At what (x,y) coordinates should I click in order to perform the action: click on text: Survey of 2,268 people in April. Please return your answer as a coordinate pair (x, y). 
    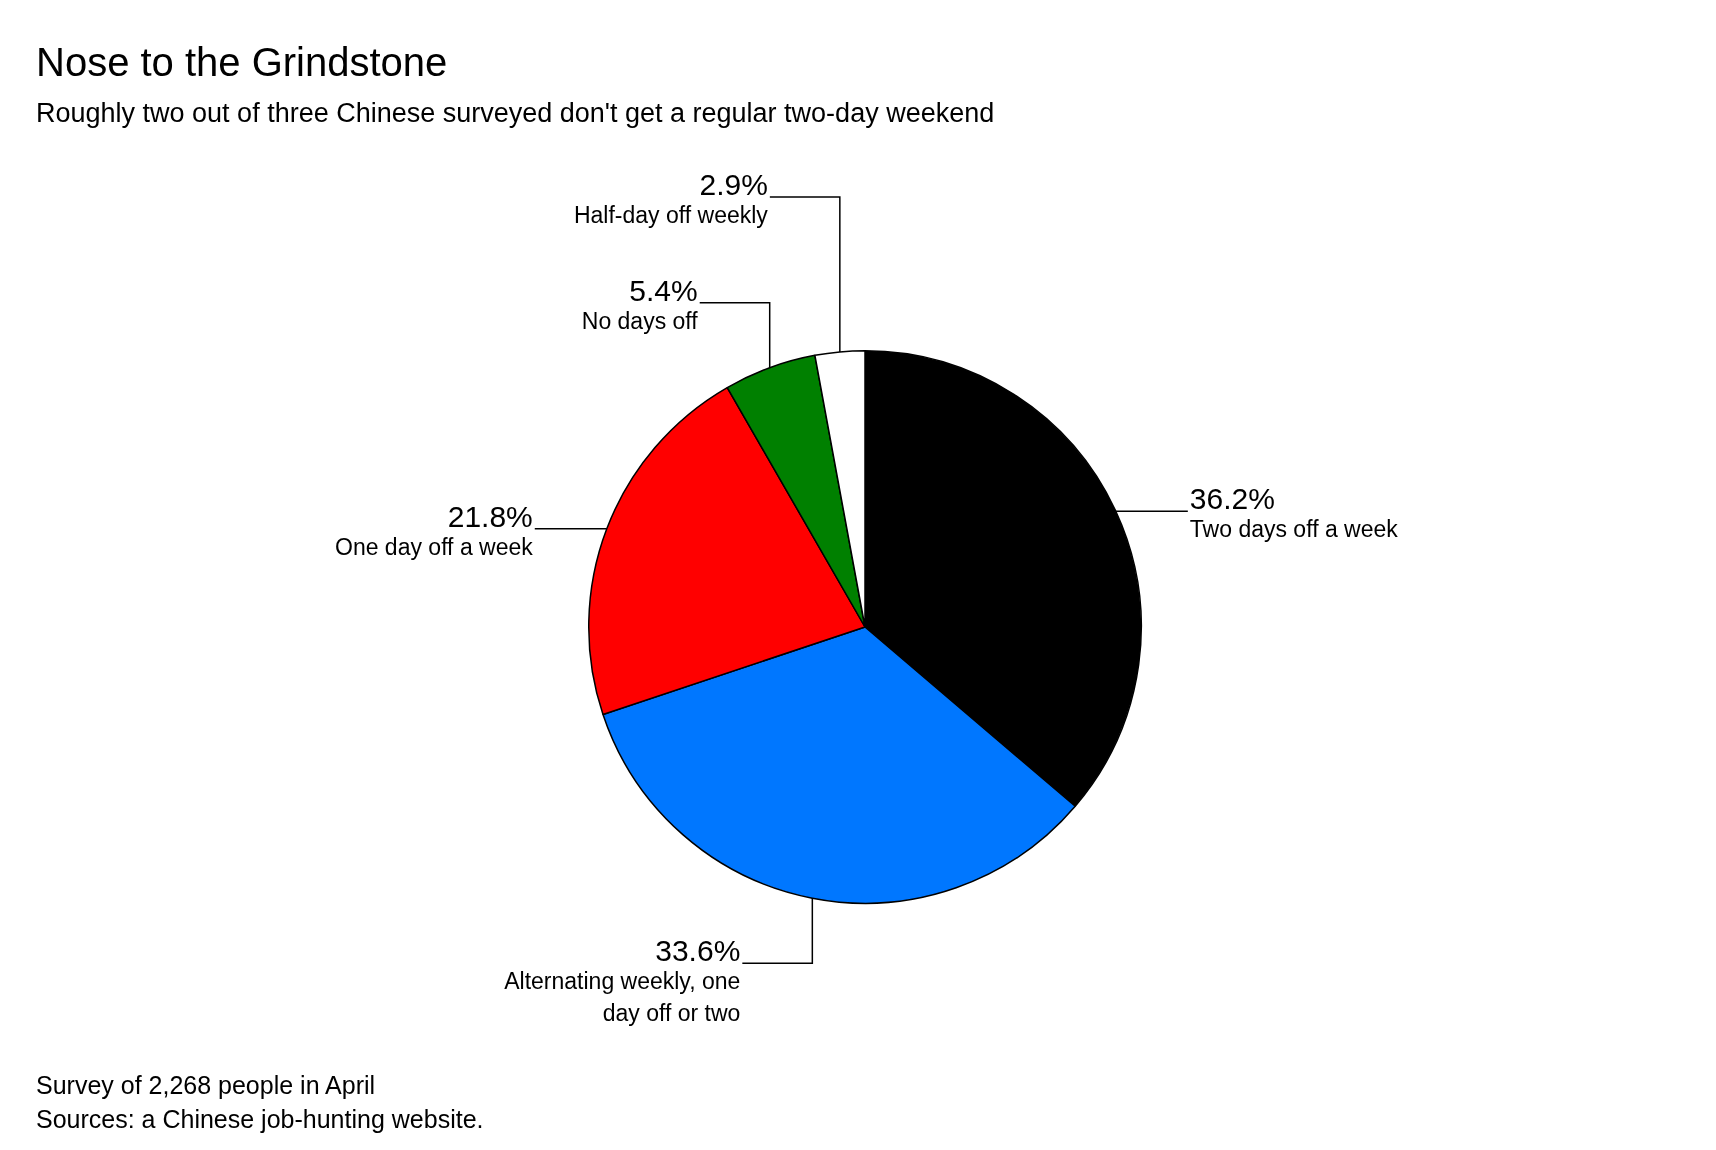
    Looking at the image, I should click on (206, 1085).